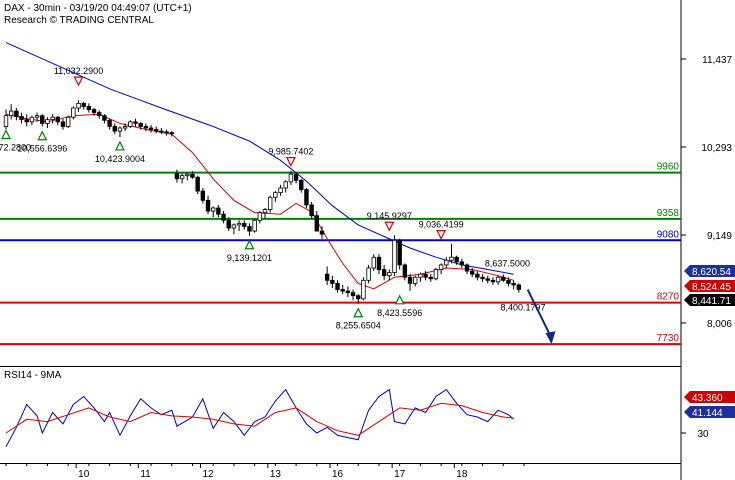 The image size is (735, 480). I want to click on chart-title: DAX - 30min - 03/19/20 04:49:07 (UTC+1), so click(98, 8).